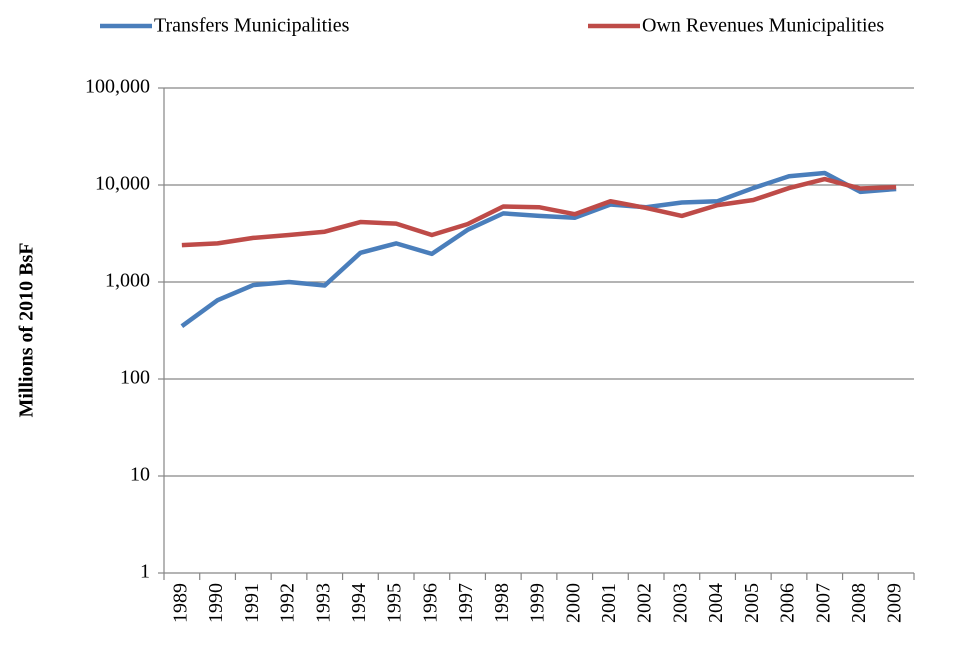 The height and width of the screenshot is (648, 953). I want to click on y-tick-label: 100,000, so click(117, 87).